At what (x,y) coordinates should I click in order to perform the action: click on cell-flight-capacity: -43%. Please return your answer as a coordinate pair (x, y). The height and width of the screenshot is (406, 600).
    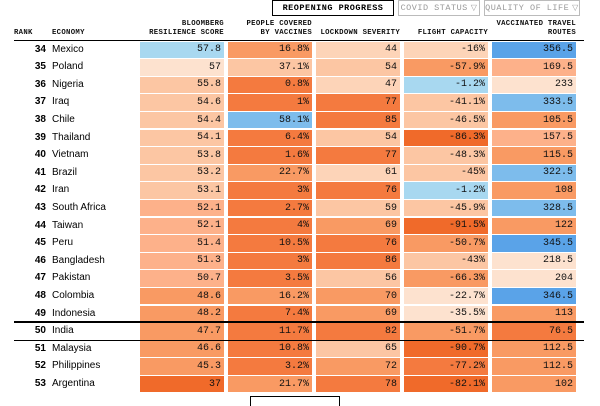
    Looking at the image, I should click on (446, 261).